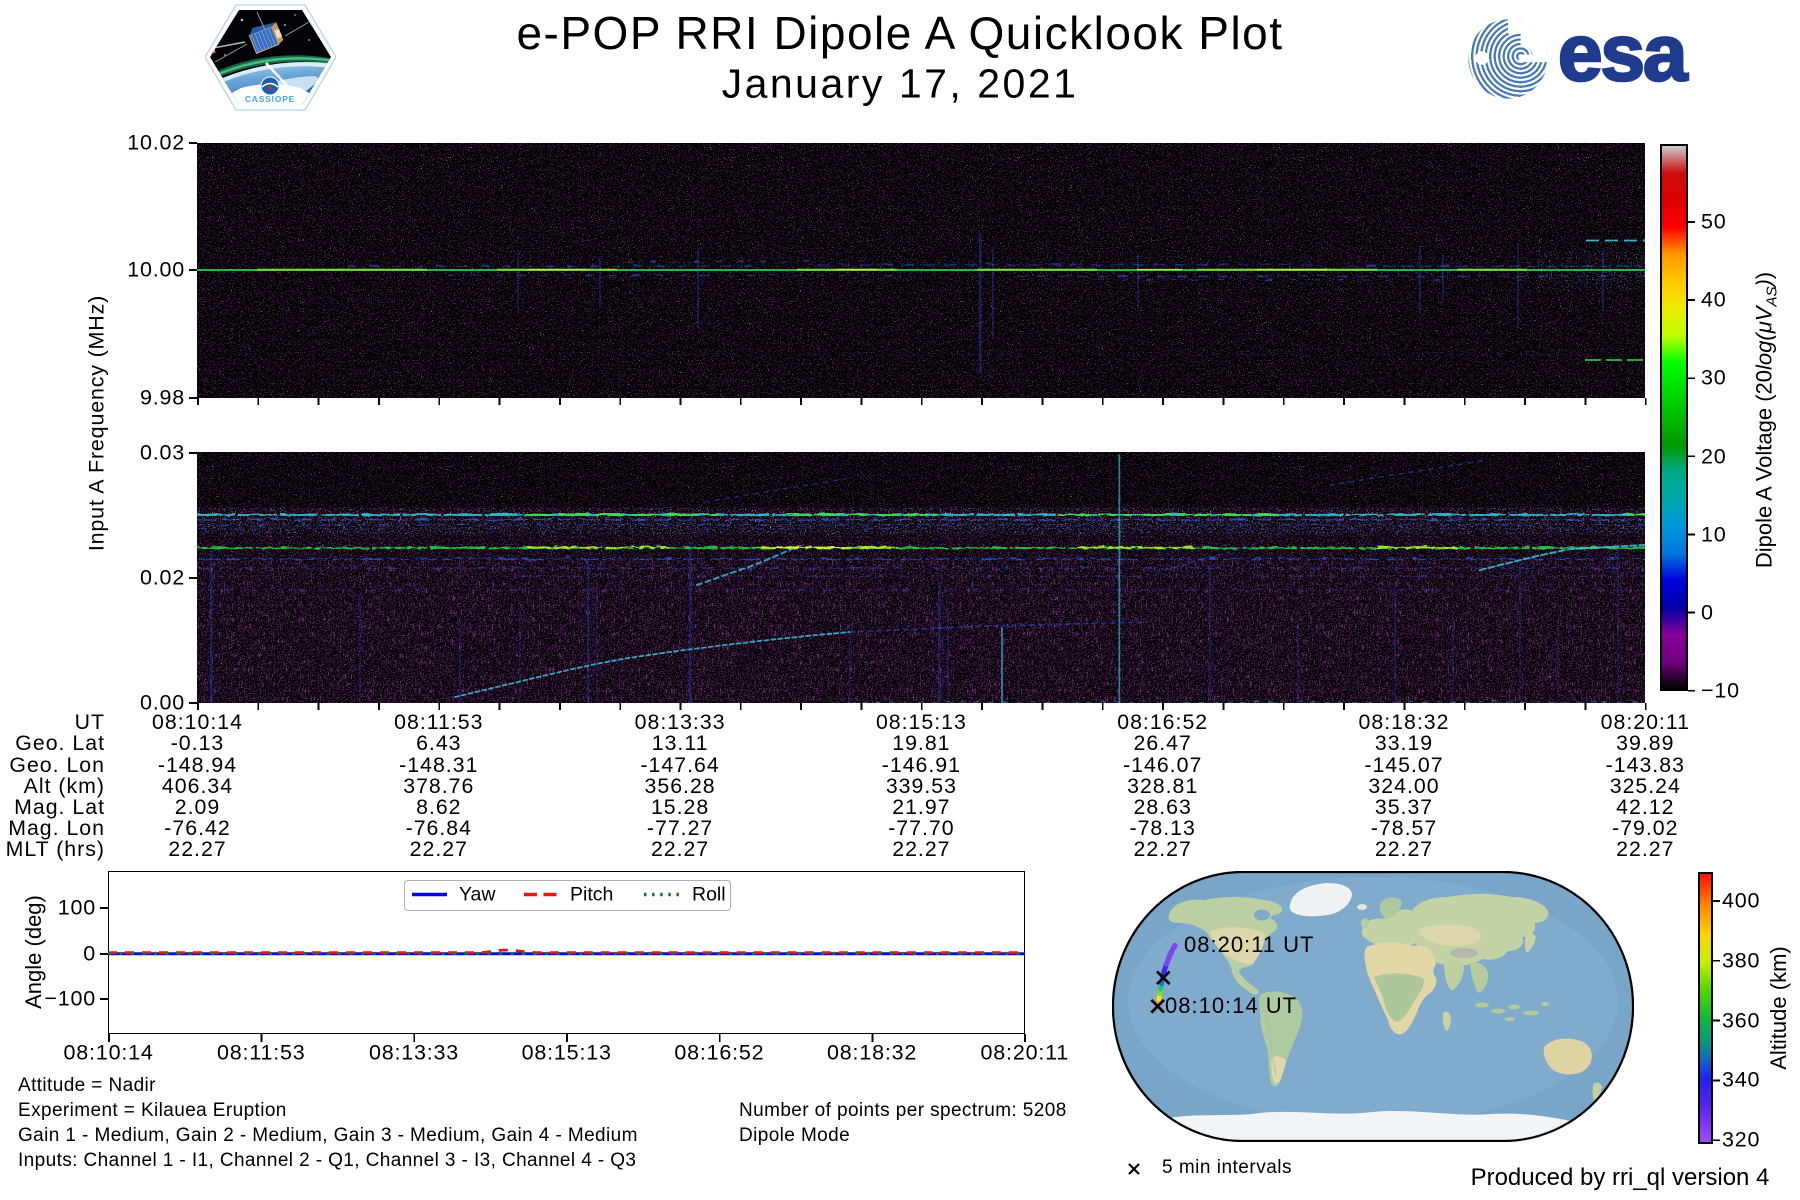  I want to click on svg-text: esa, so click(1623, 54).